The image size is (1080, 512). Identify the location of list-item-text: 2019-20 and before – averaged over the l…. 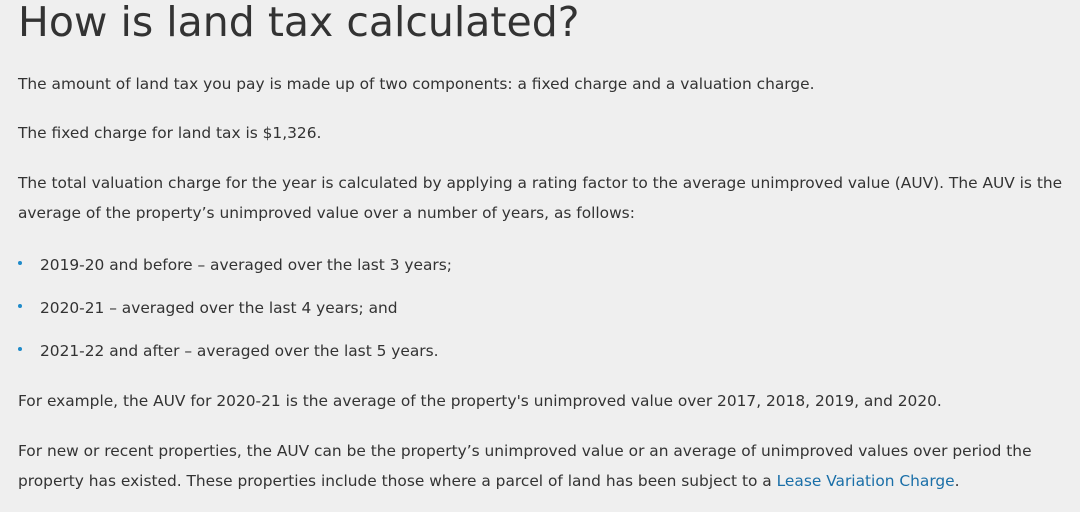
(246, 265).